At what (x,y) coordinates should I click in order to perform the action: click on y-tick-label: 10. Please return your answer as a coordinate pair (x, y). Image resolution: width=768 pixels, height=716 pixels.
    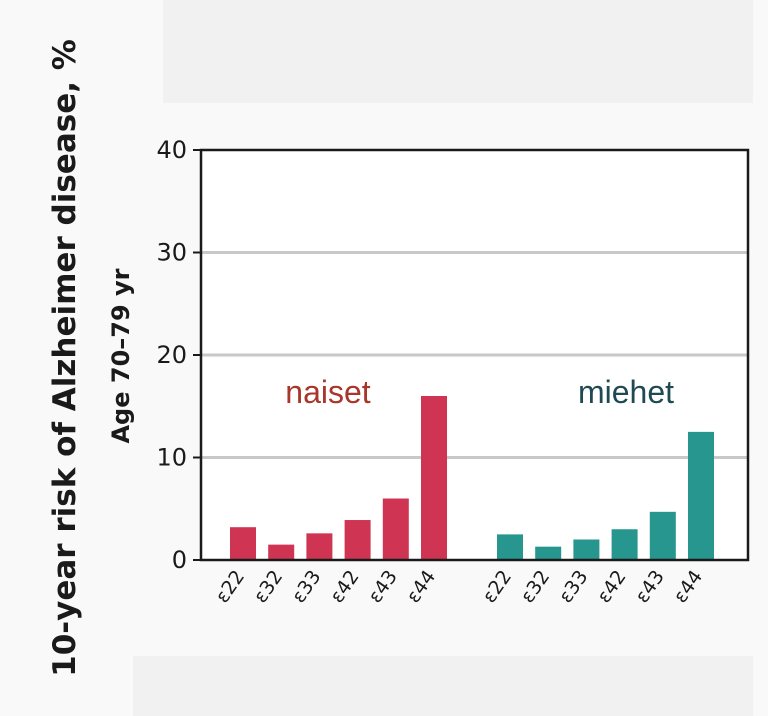
    Looking at the image, I should click on (171, 458).